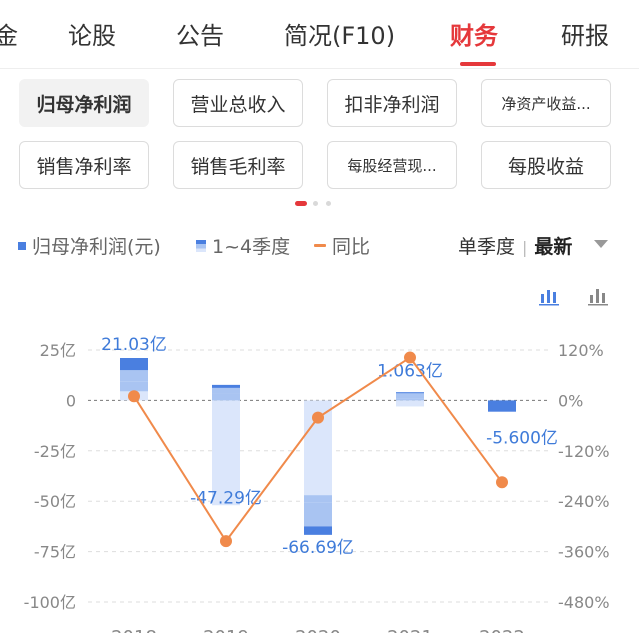 The height and width of the screenshot is (633, 639). I want to click on tab-f10-profile: 简况(F10), so click(340, 36).